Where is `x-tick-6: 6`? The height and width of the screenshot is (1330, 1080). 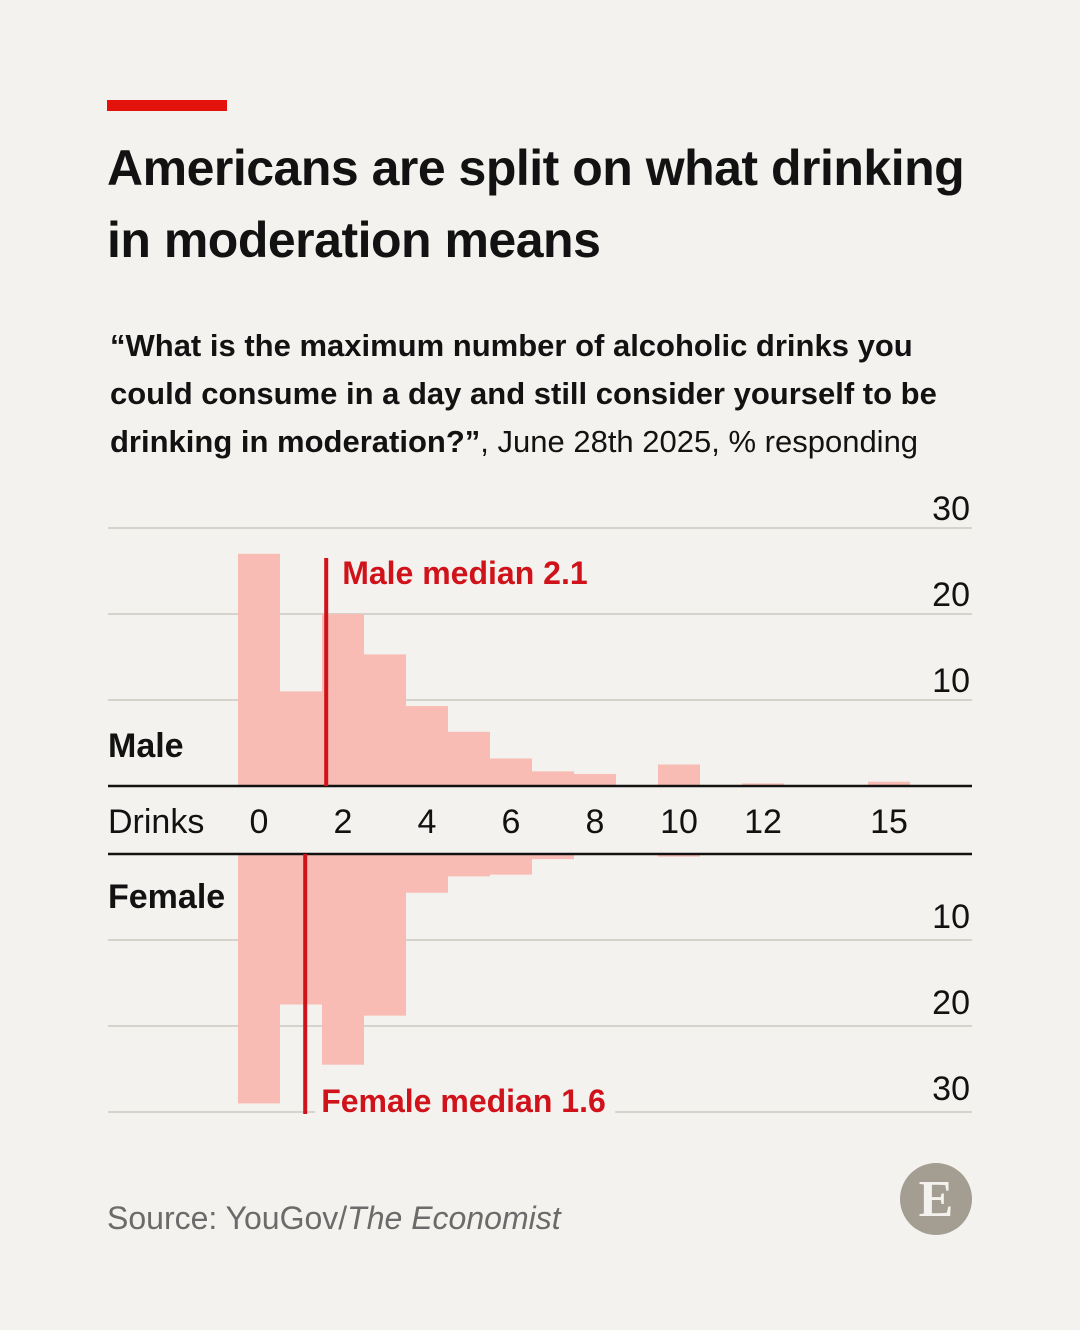 x-tick-6: 6 is located at coordinates (511, 822).